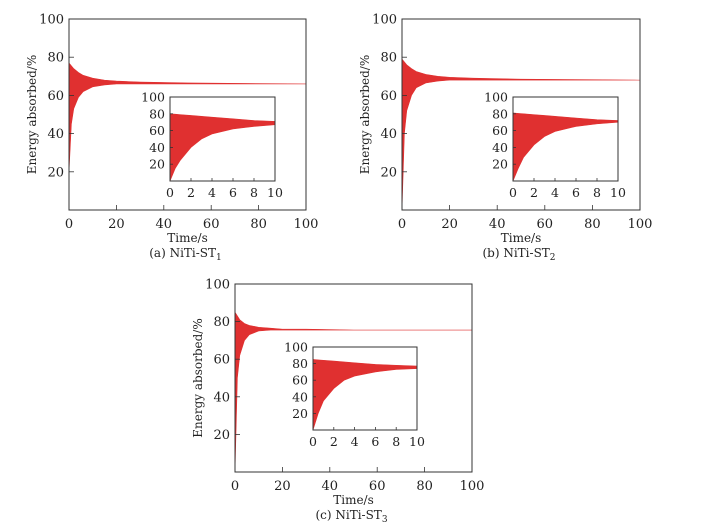 The width and height of the screenshot is (701, 526). I want to click on panel-caption: (c) NiTi-ST3, so click(351, 516).